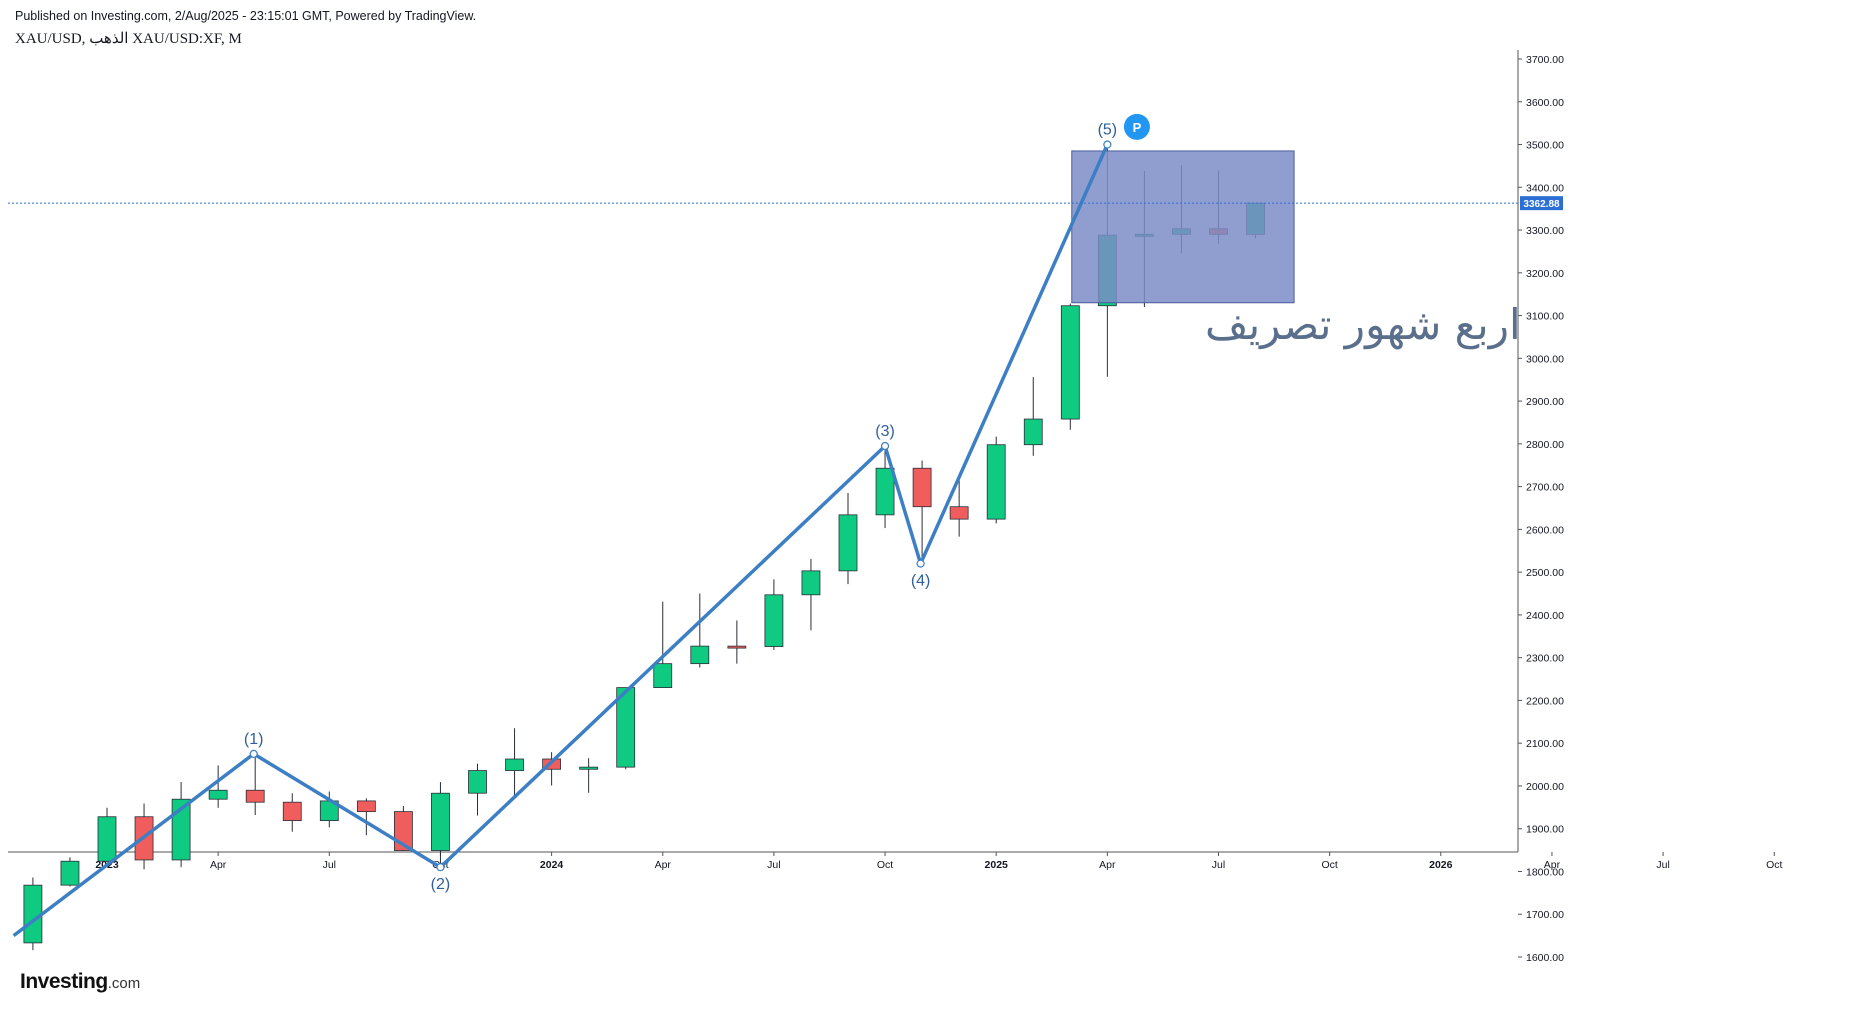 The height and width of the screenshot is (1032, 1855). I want to click on wave-label: (2), so click(441, 884).